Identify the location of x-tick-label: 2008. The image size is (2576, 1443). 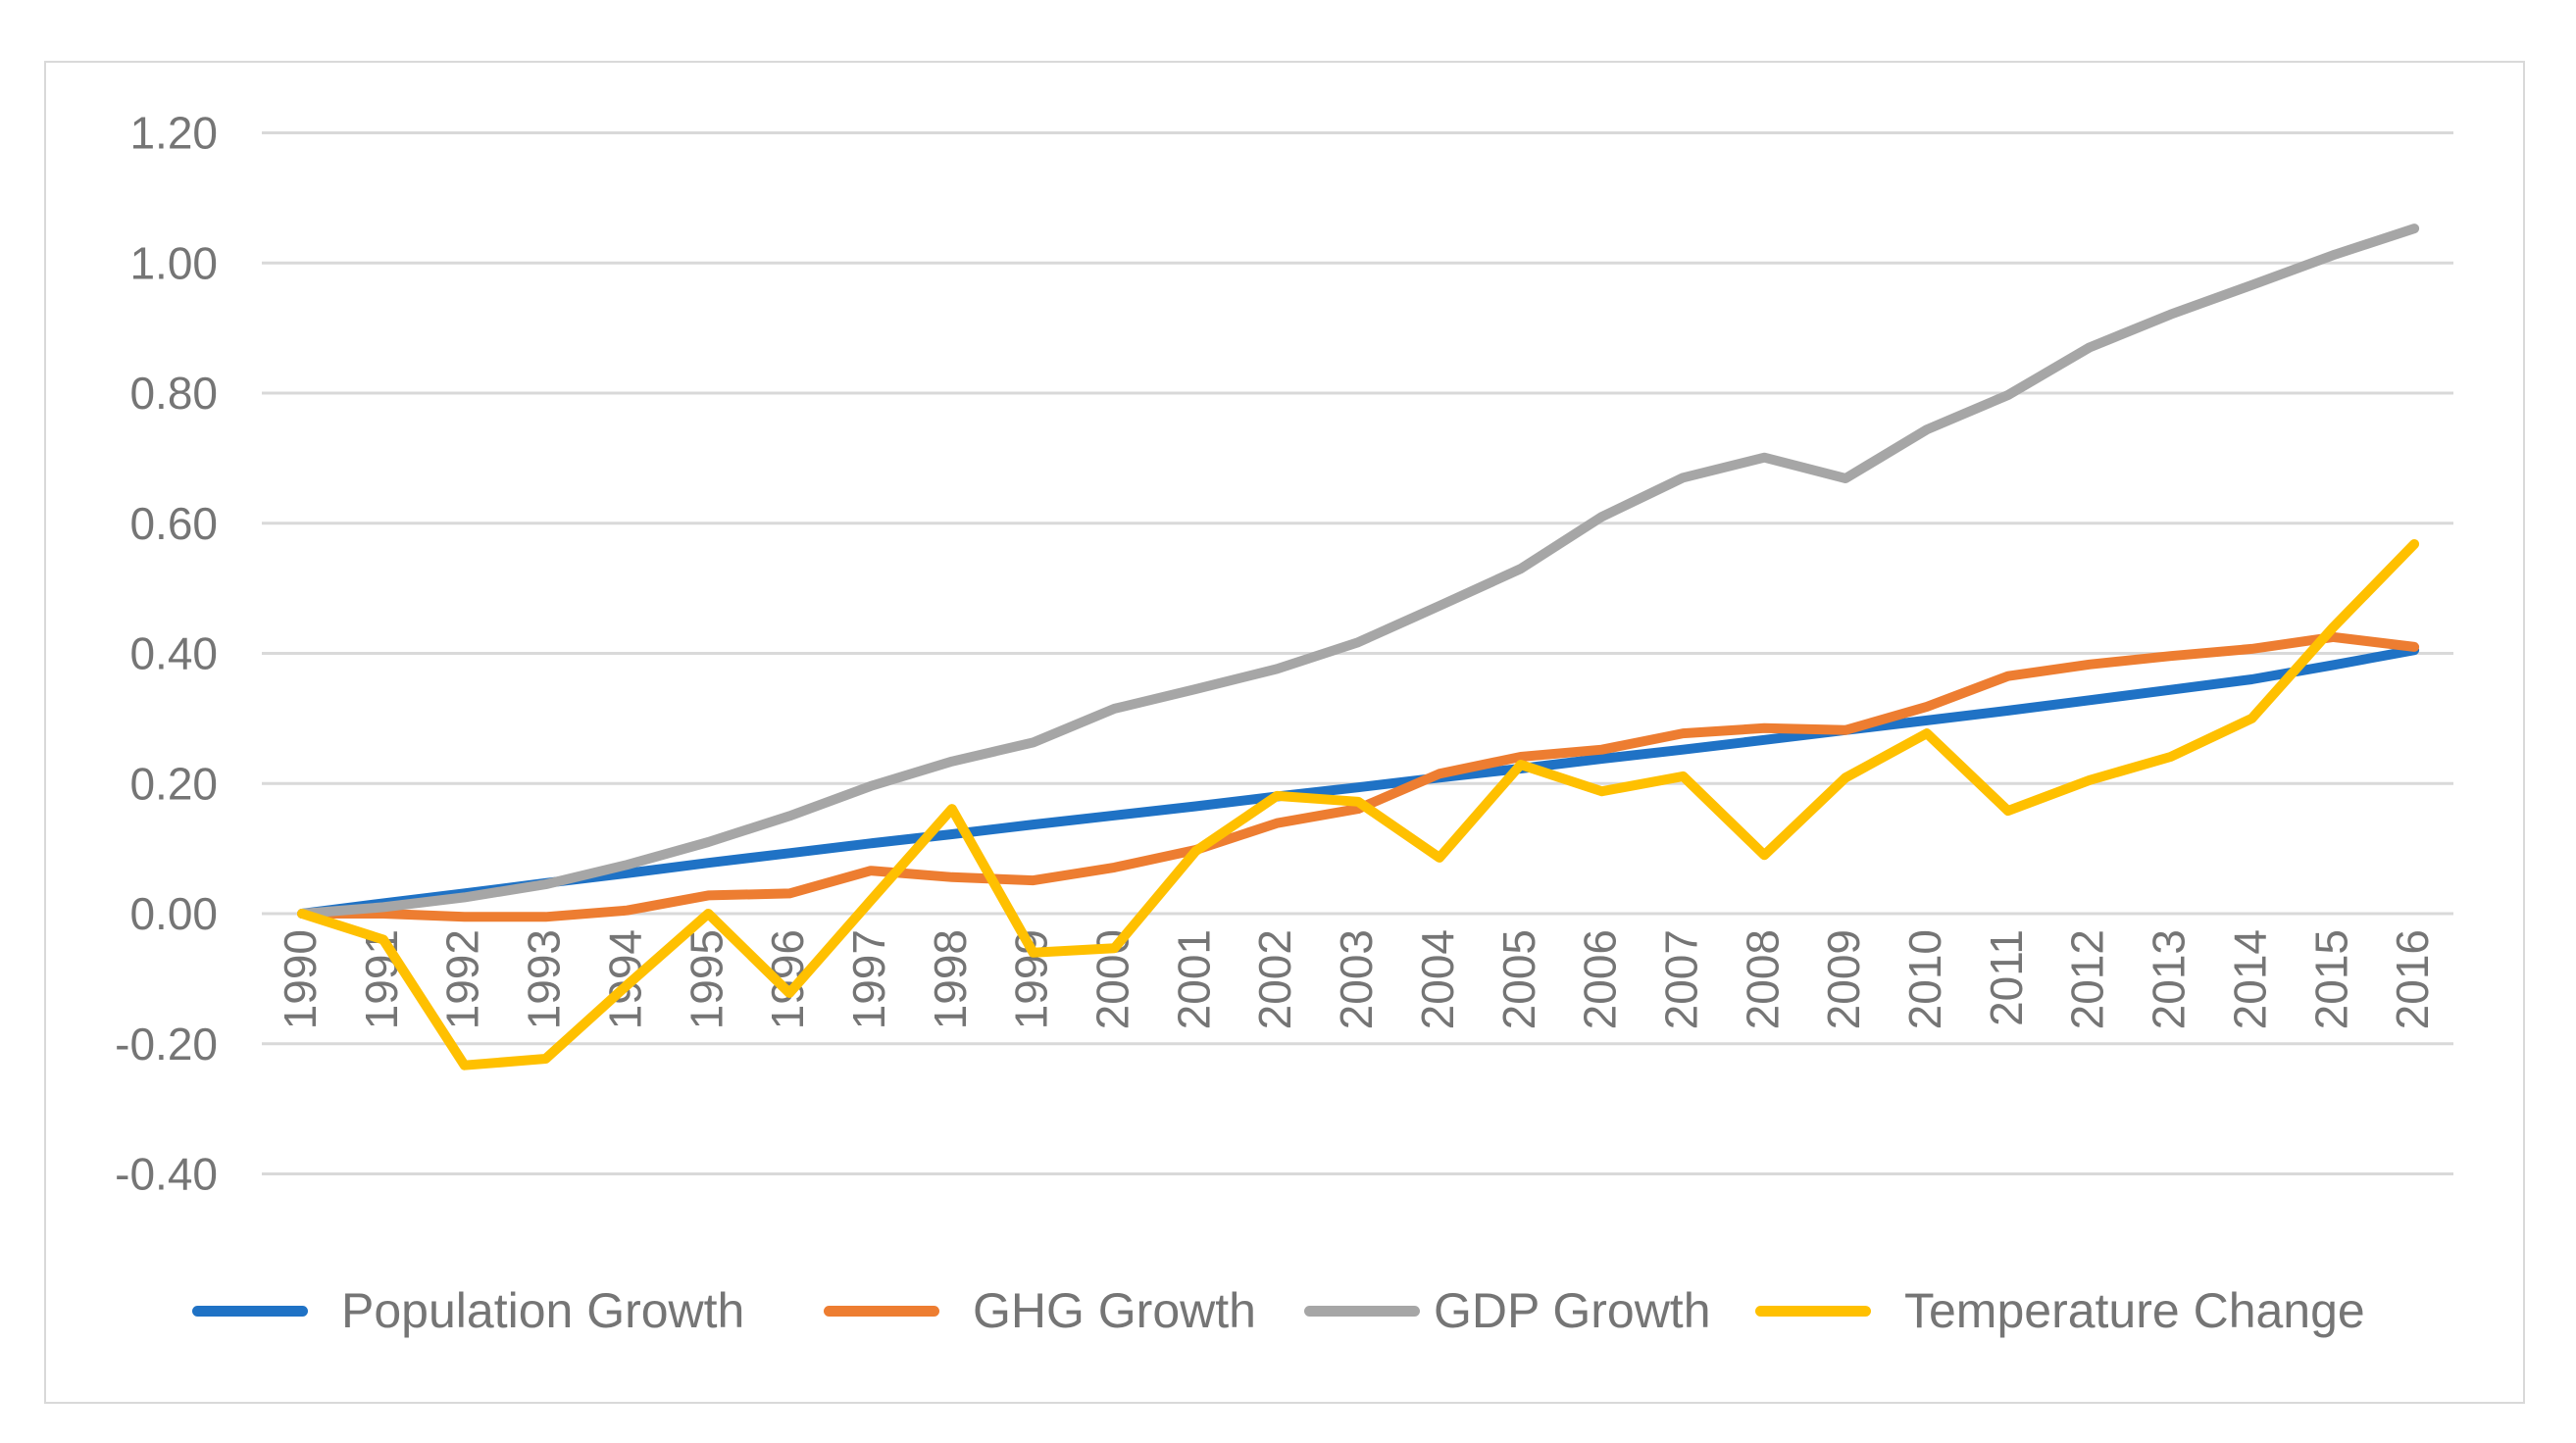
(1763, 979).